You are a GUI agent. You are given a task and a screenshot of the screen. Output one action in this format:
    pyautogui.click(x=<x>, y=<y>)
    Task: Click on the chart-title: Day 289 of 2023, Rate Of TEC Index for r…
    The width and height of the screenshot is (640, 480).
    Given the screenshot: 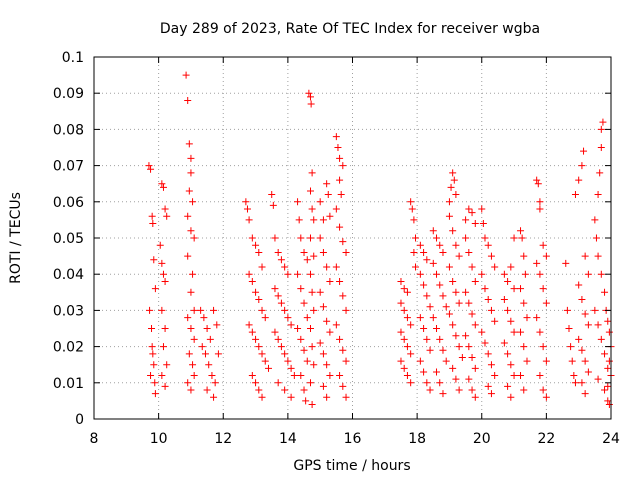 What is the action you would take?
    pyautogui.click(x=350, y=29)
    